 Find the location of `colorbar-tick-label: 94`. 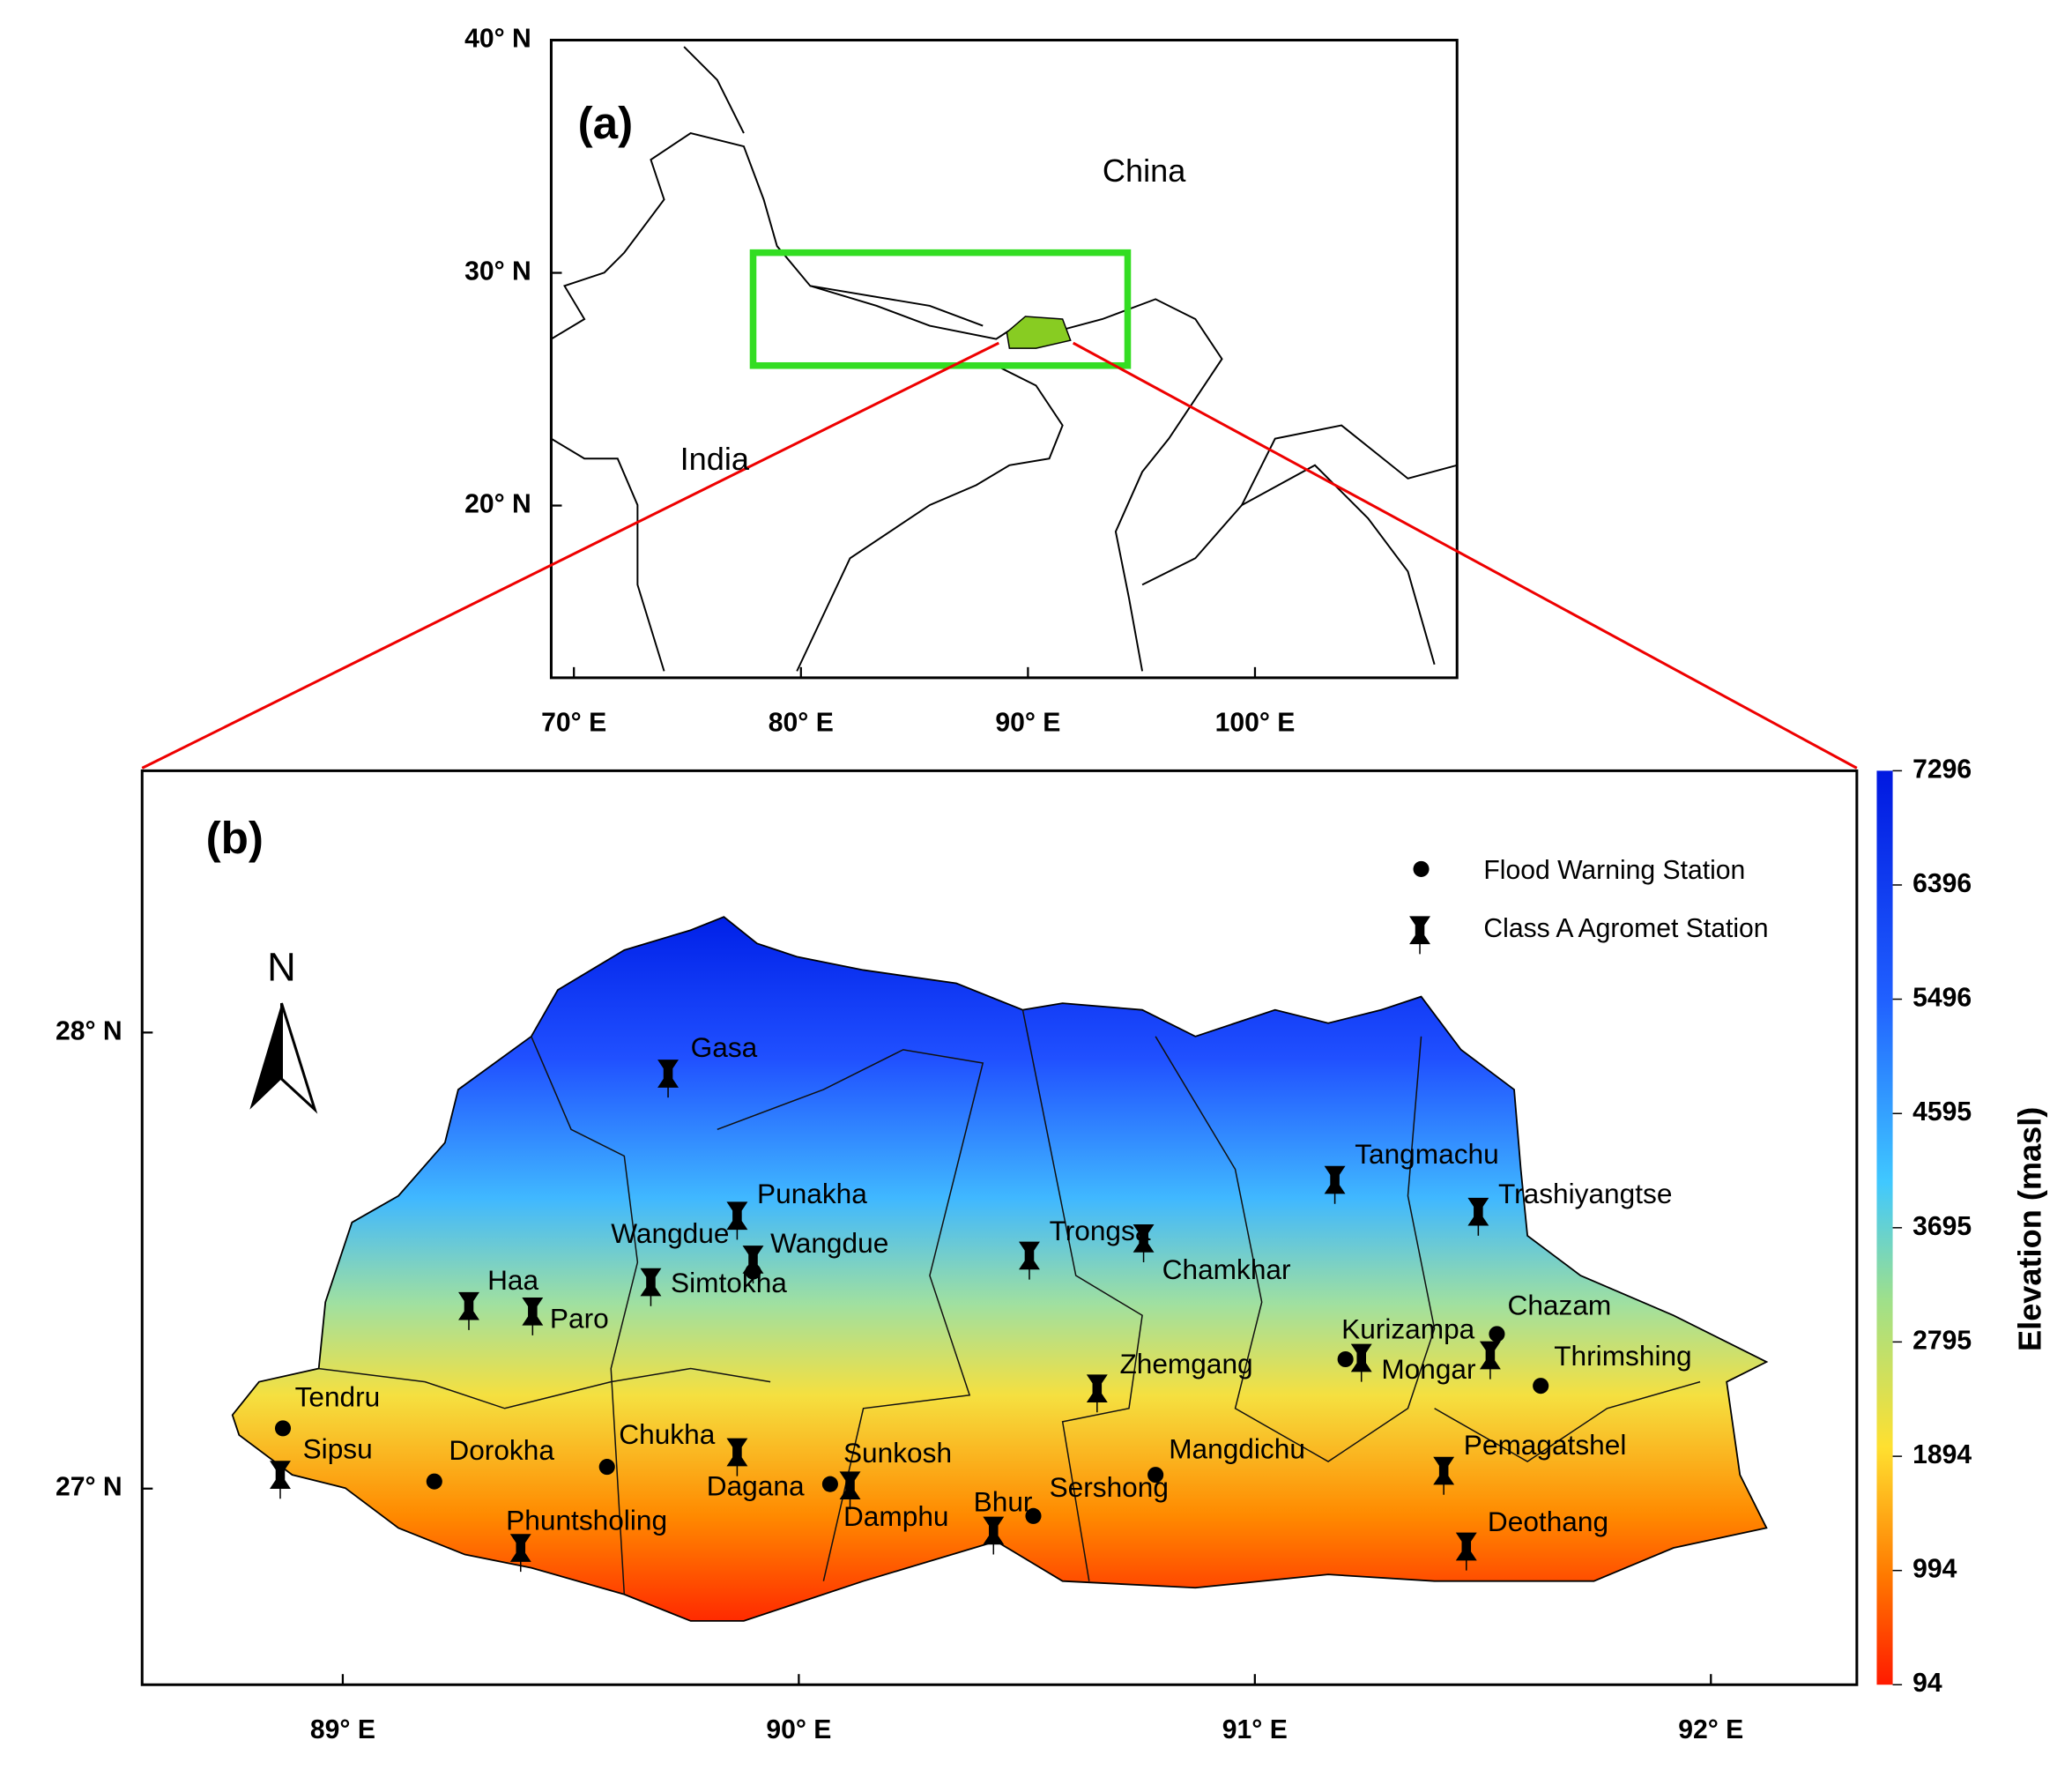

colorbar-tick-label: 94 is located at coordinates (1927, 1683).